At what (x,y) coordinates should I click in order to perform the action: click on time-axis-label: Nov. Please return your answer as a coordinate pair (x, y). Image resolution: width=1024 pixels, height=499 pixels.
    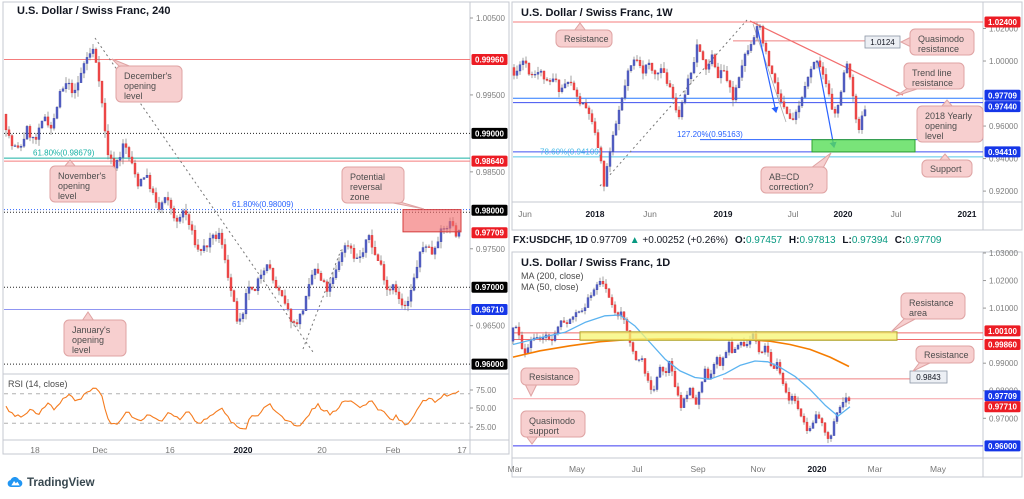
    Looking at the image, I should click on (758, 469).